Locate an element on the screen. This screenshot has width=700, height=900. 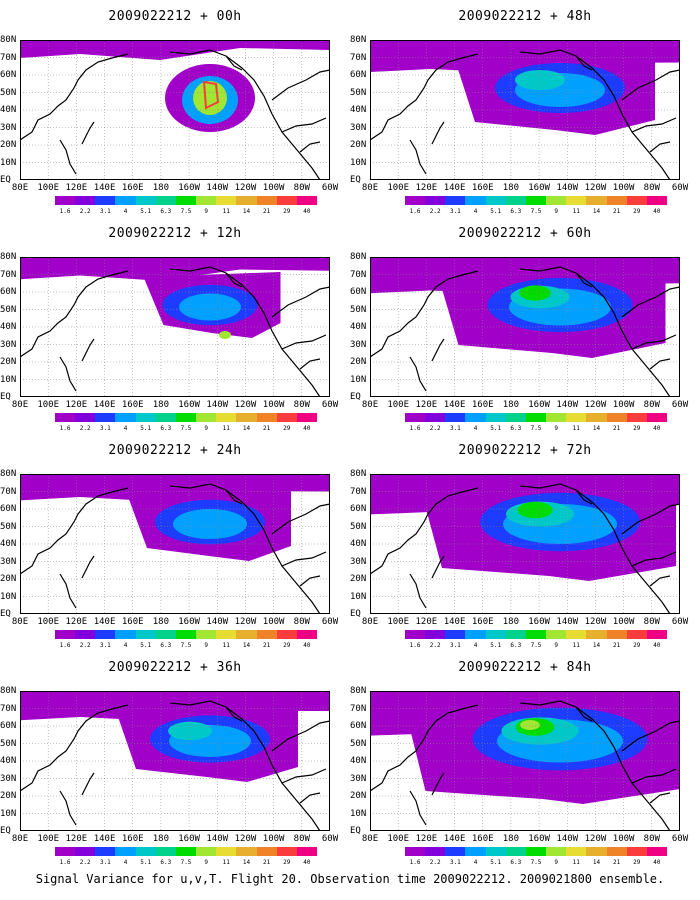
variance-map is located at coordinates (175, 761).